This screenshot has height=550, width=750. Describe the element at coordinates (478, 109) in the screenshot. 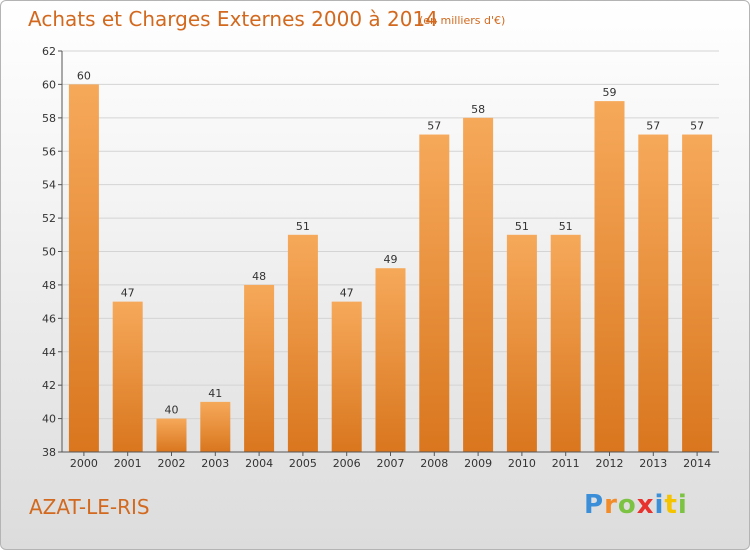

I see `data-label: 58` at that location.